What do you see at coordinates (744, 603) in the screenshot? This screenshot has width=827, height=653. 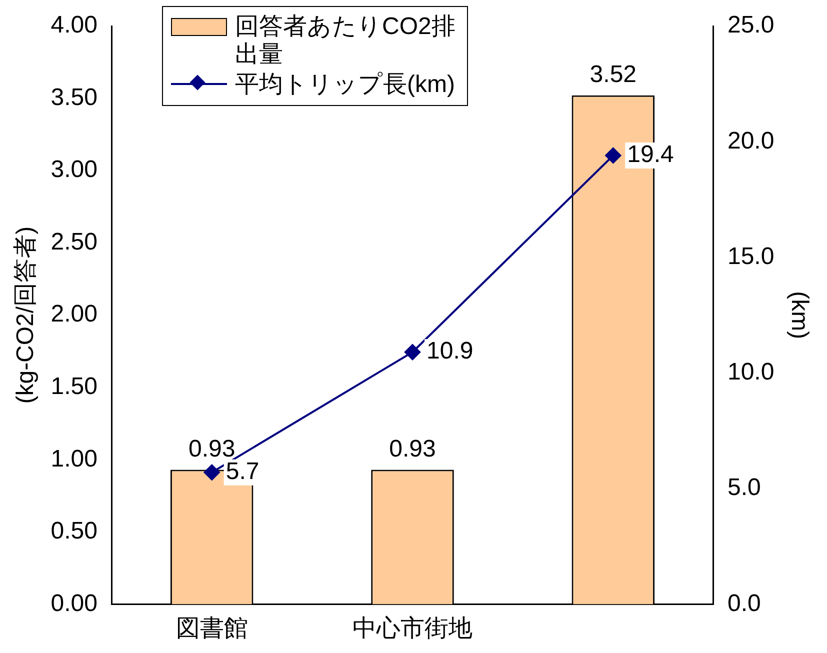 I see `y2-tick-label: 0.0` at bounding box center [744, 603].